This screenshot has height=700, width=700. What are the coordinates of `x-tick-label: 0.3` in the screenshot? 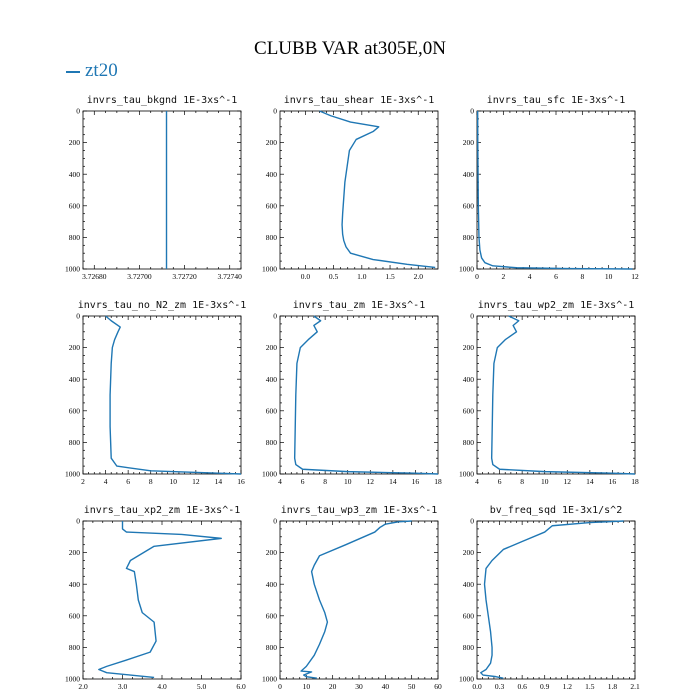 It's located at (500, 686).